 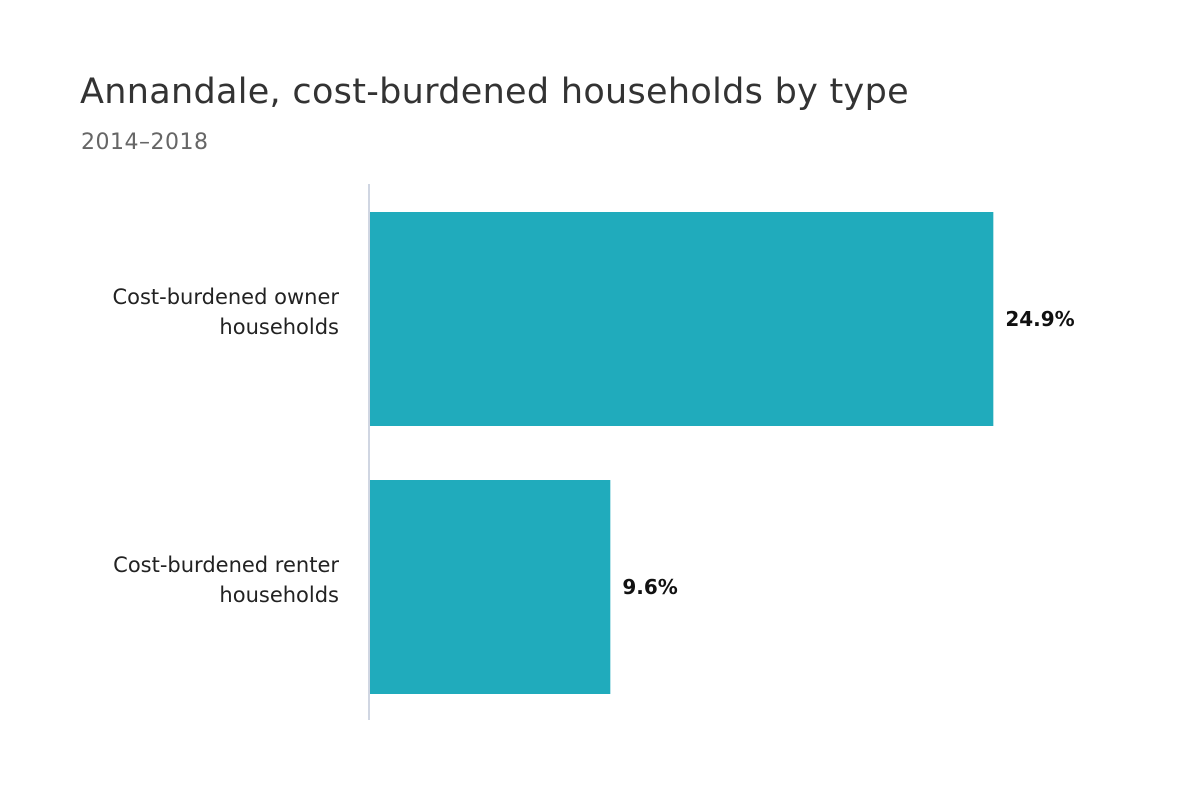 I want to click on category-label-line: Cost-burdened owner, so click(x=225, y=297).